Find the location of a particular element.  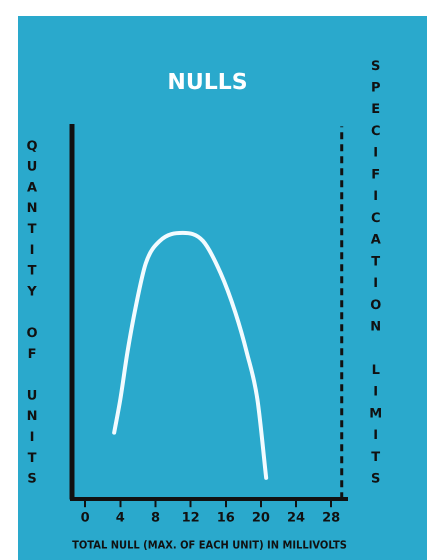

x-tick-label: 4 is located at coordinates (120, 518).